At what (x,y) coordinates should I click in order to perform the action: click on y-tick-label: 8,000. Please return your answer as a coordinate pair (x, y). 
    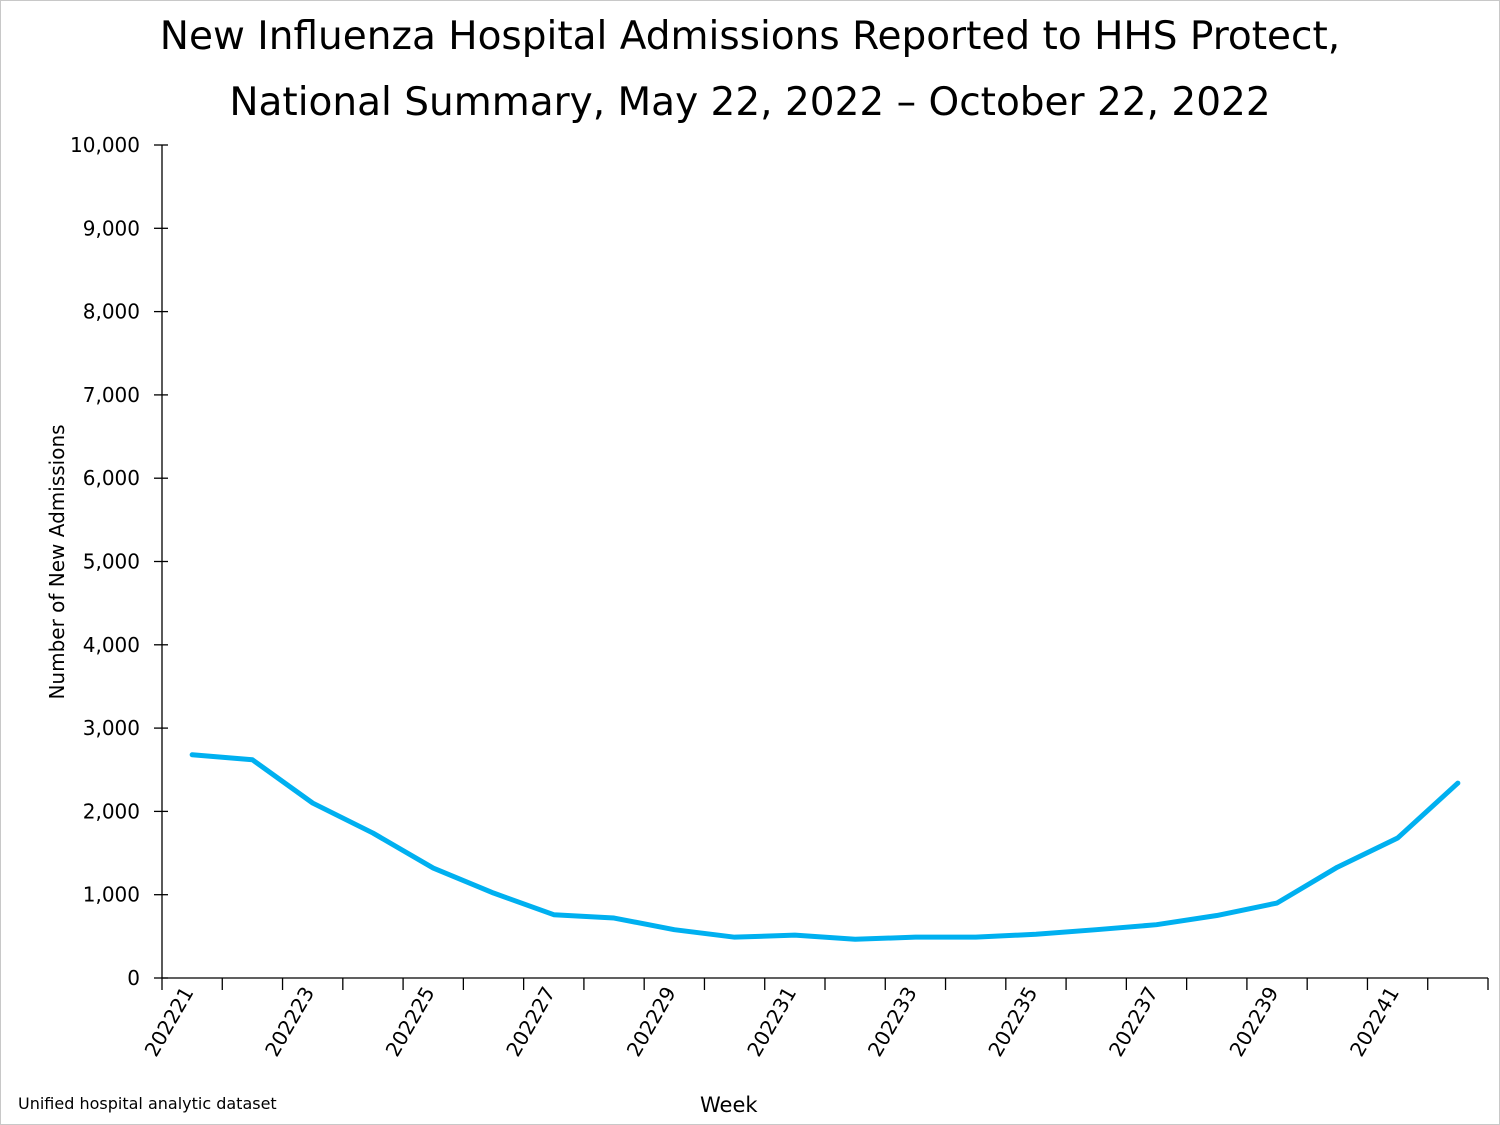
    Looking at the image, I should click on (111, 312).